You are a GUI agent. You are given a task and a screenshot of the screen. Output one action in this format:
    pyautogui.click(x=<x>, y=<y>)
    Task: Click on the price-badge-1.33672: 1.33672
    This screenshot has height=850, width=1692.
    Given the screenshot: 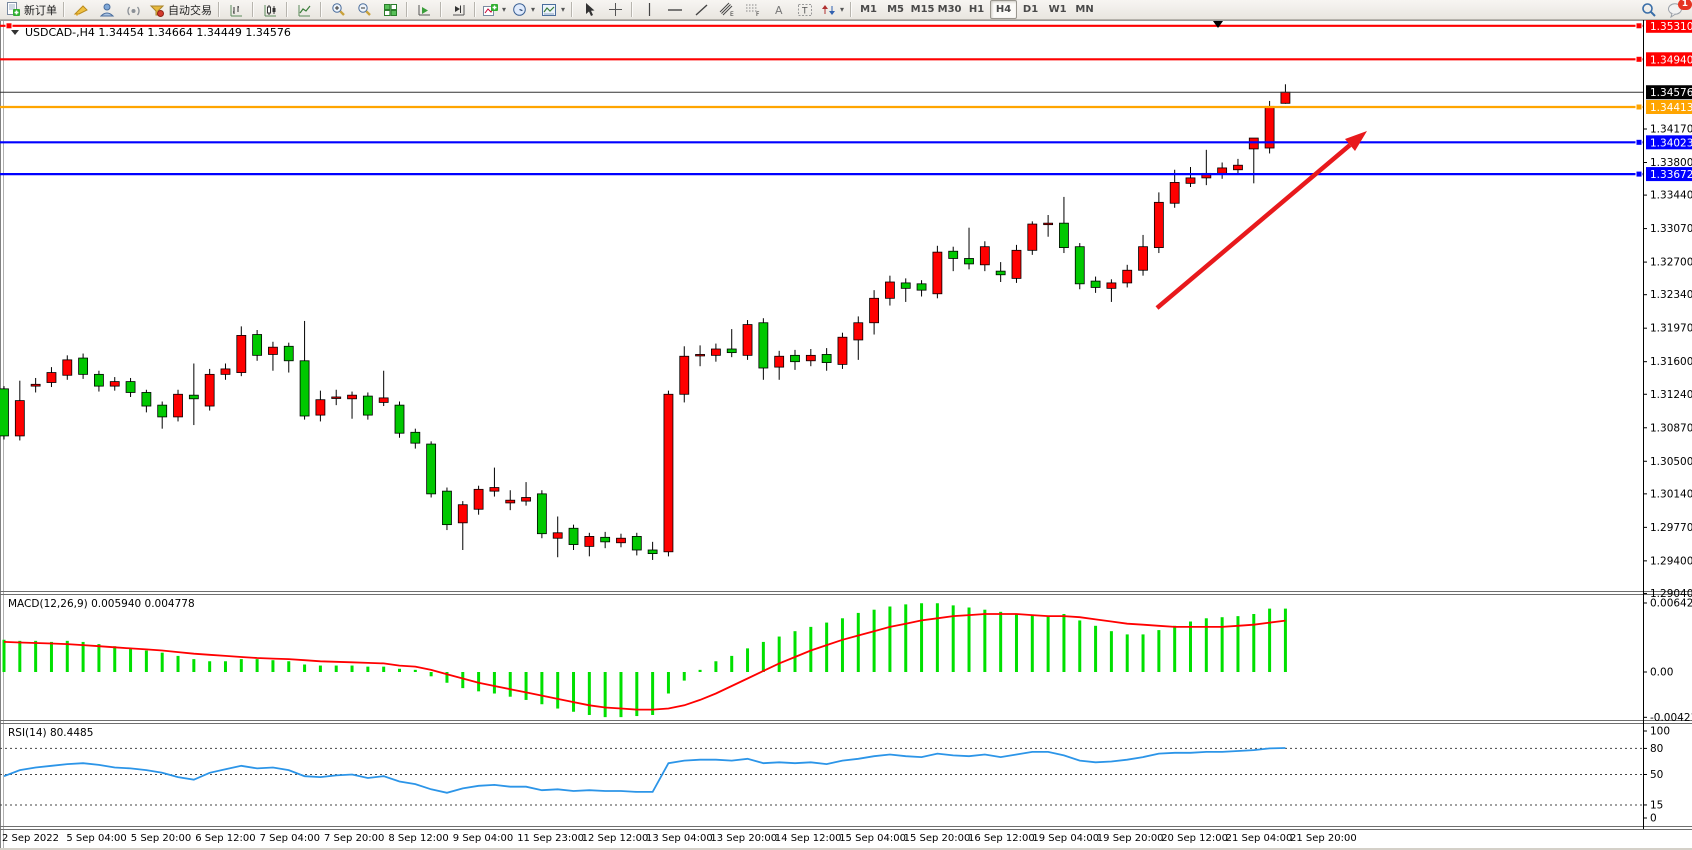 What is the action you would take?
    pyautogui.click(x=1669, y=174)
    